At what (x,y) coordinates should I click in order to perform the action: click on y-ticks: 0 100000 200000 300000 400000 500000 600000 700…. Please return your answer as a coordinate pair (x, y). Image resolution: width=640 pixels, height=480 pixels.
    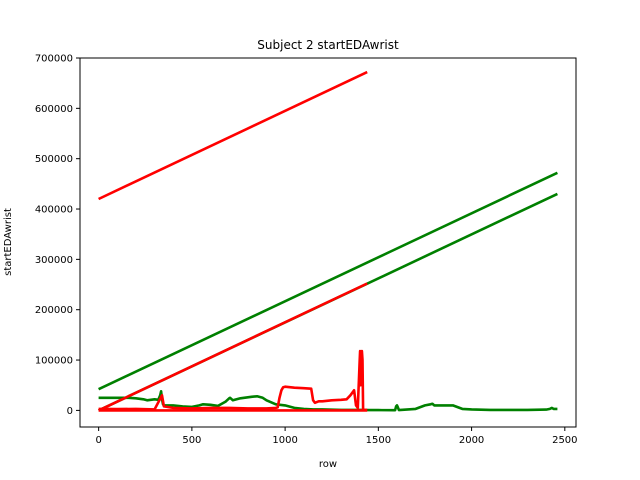
    Looking at the image, I should click on (57, 235).